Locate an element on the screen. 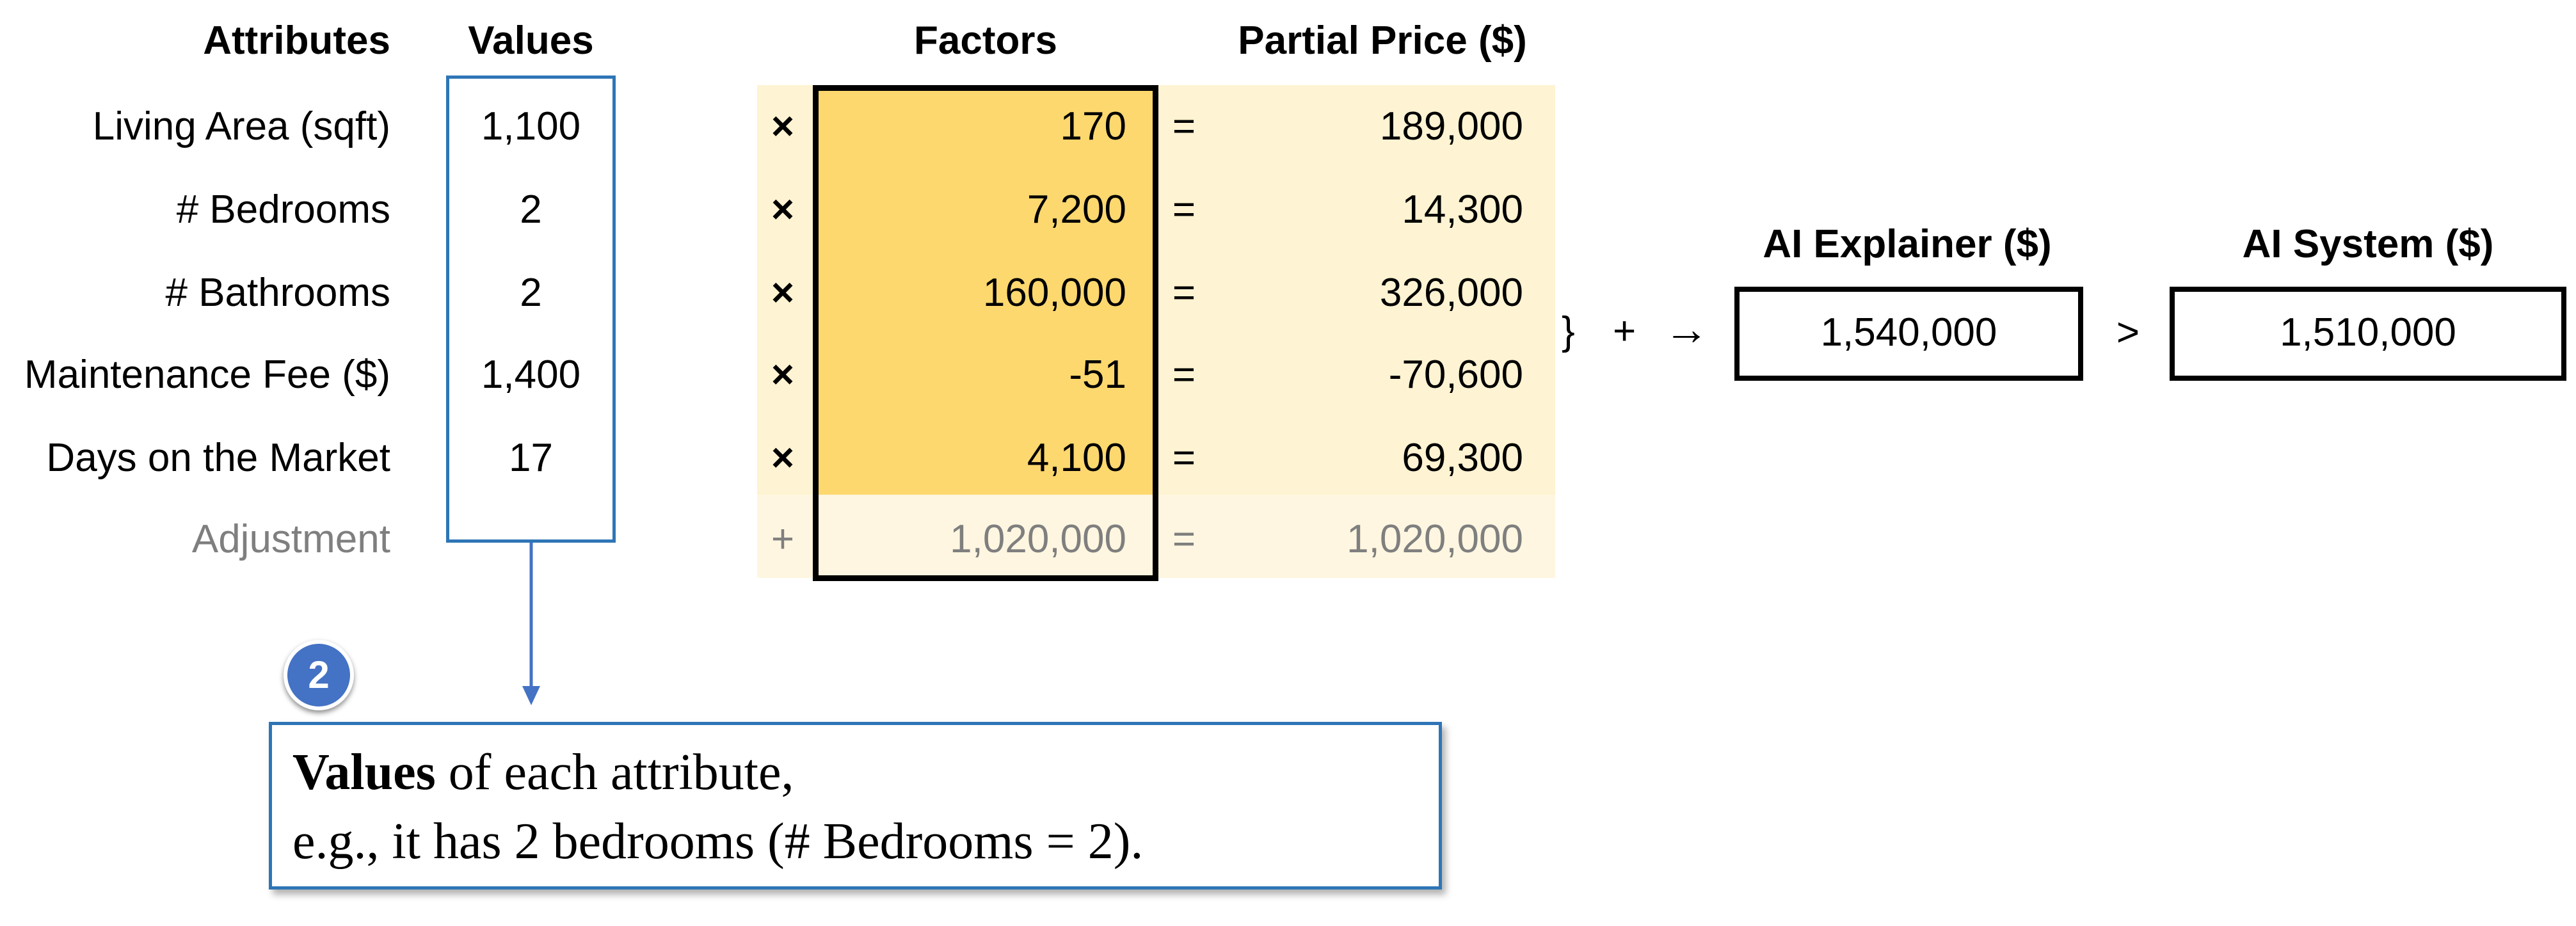 This screenshot has height=926, width=2576. step-badge: 2 is located at coordinates (319, 675).